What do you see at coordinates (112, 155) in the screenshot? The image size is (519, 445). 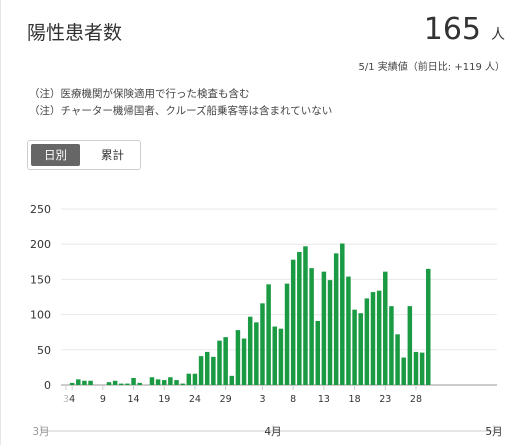 I see `toggle-cumulative-button: 累計` at bounding box center [112, 155].